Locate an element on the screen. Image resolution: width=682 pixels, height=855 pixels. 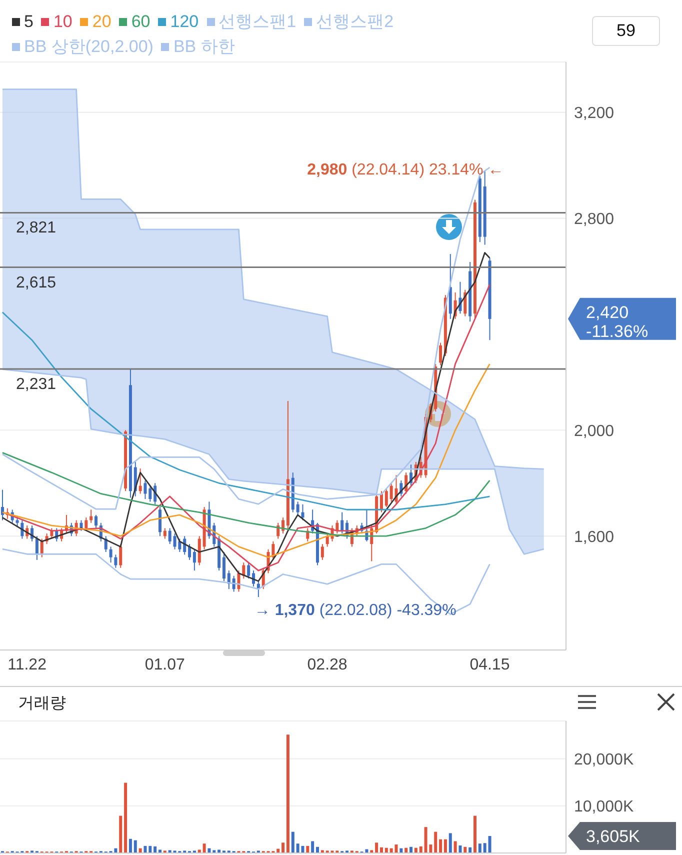
y-tick-label: 2,000 is located at coordinates (594, 431).